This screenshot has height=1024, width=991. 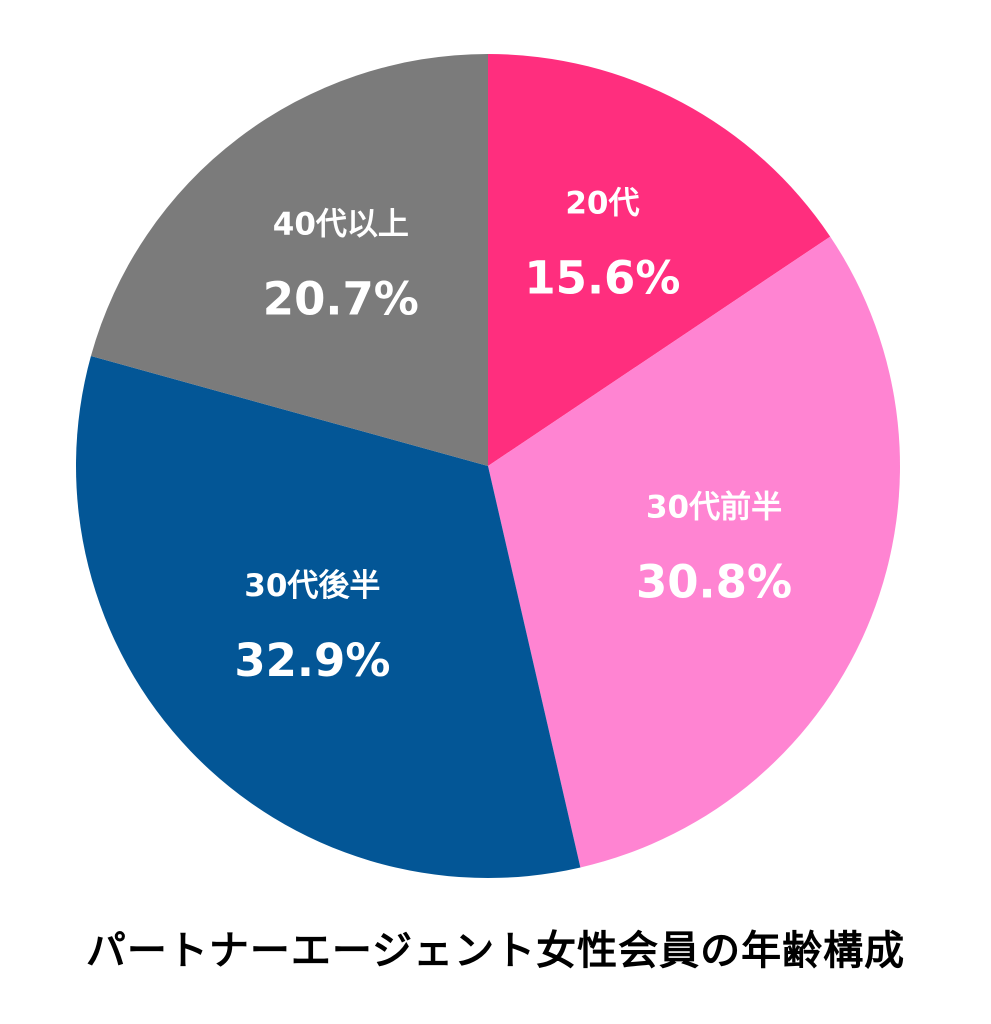 What do you see at coordinates (312, 660) in the screenshot?
I see `slice-value-label-2: 32.9%` at bounding box center [312, 660].